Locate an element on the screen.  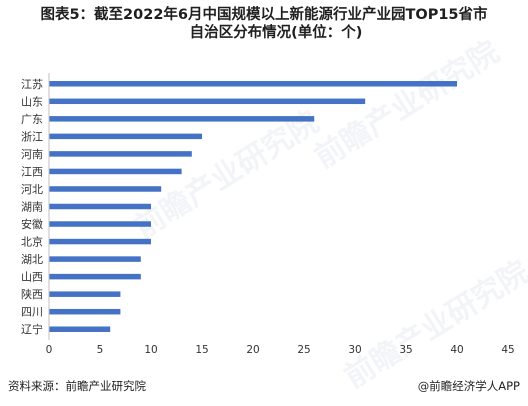
y-tick-label: 广东 is located at coordinates (32, 119).